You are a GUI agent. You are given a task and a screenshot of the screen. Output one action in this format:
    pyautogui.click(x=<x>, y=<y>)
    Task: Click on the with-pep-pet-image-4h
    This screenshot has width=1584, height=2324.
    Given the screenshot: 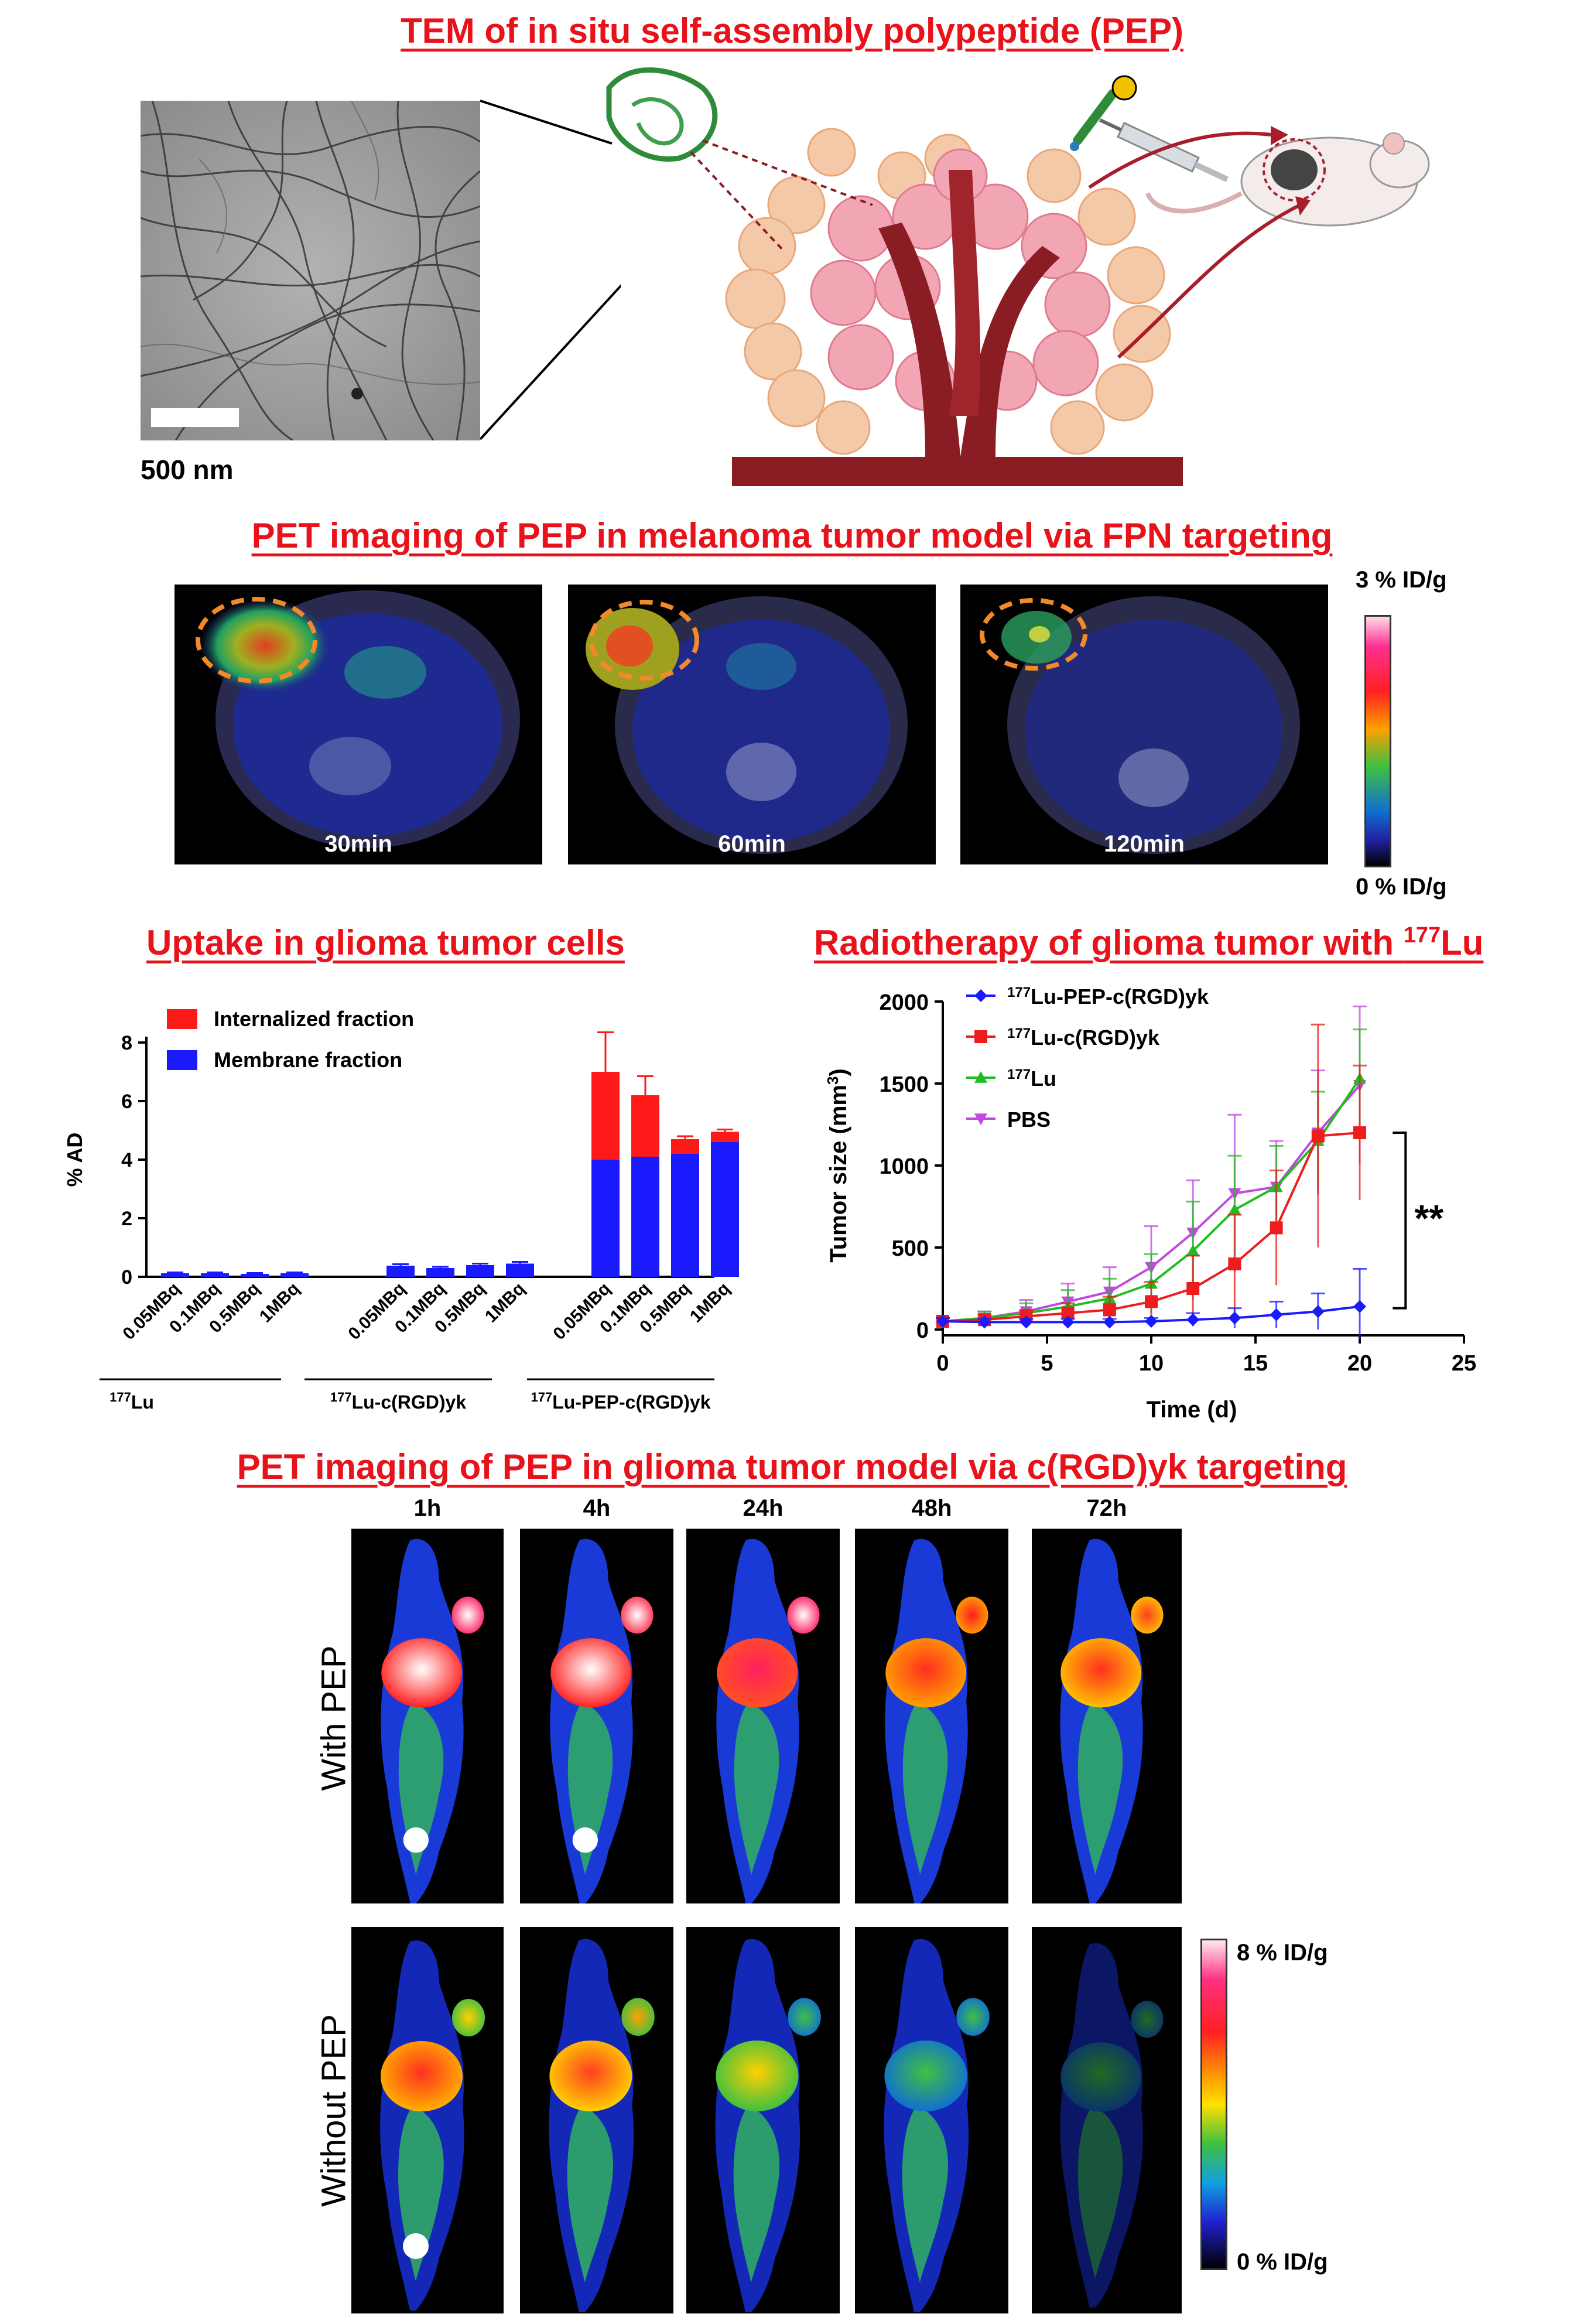 What is the action you would take?
    pyautogui.click(x=596, y=1716)
    